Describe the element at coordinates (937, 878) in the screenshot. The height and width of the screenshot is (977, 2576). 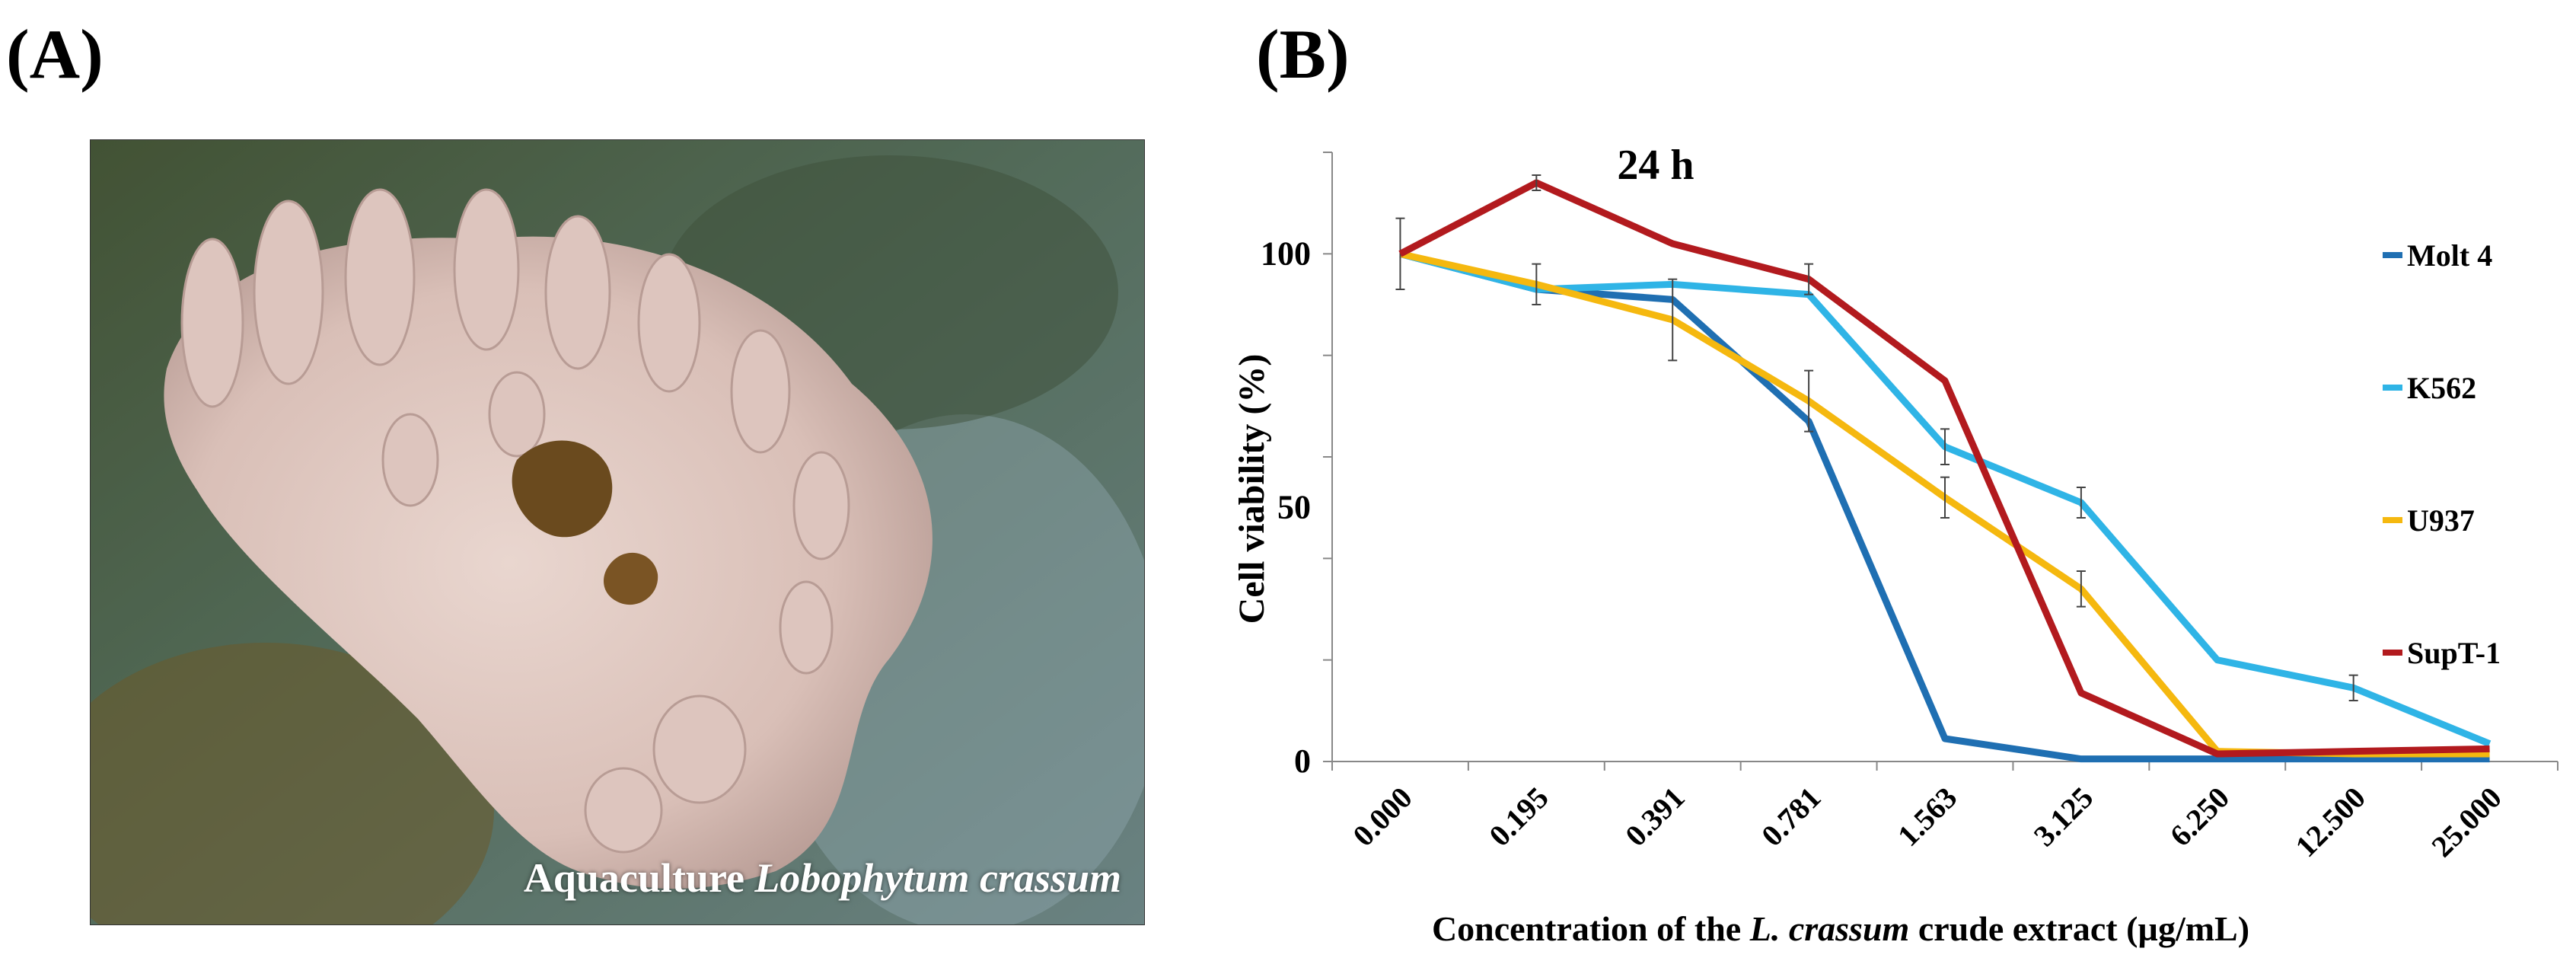
I see `caption-species: Lobophytum crassum` at that location.